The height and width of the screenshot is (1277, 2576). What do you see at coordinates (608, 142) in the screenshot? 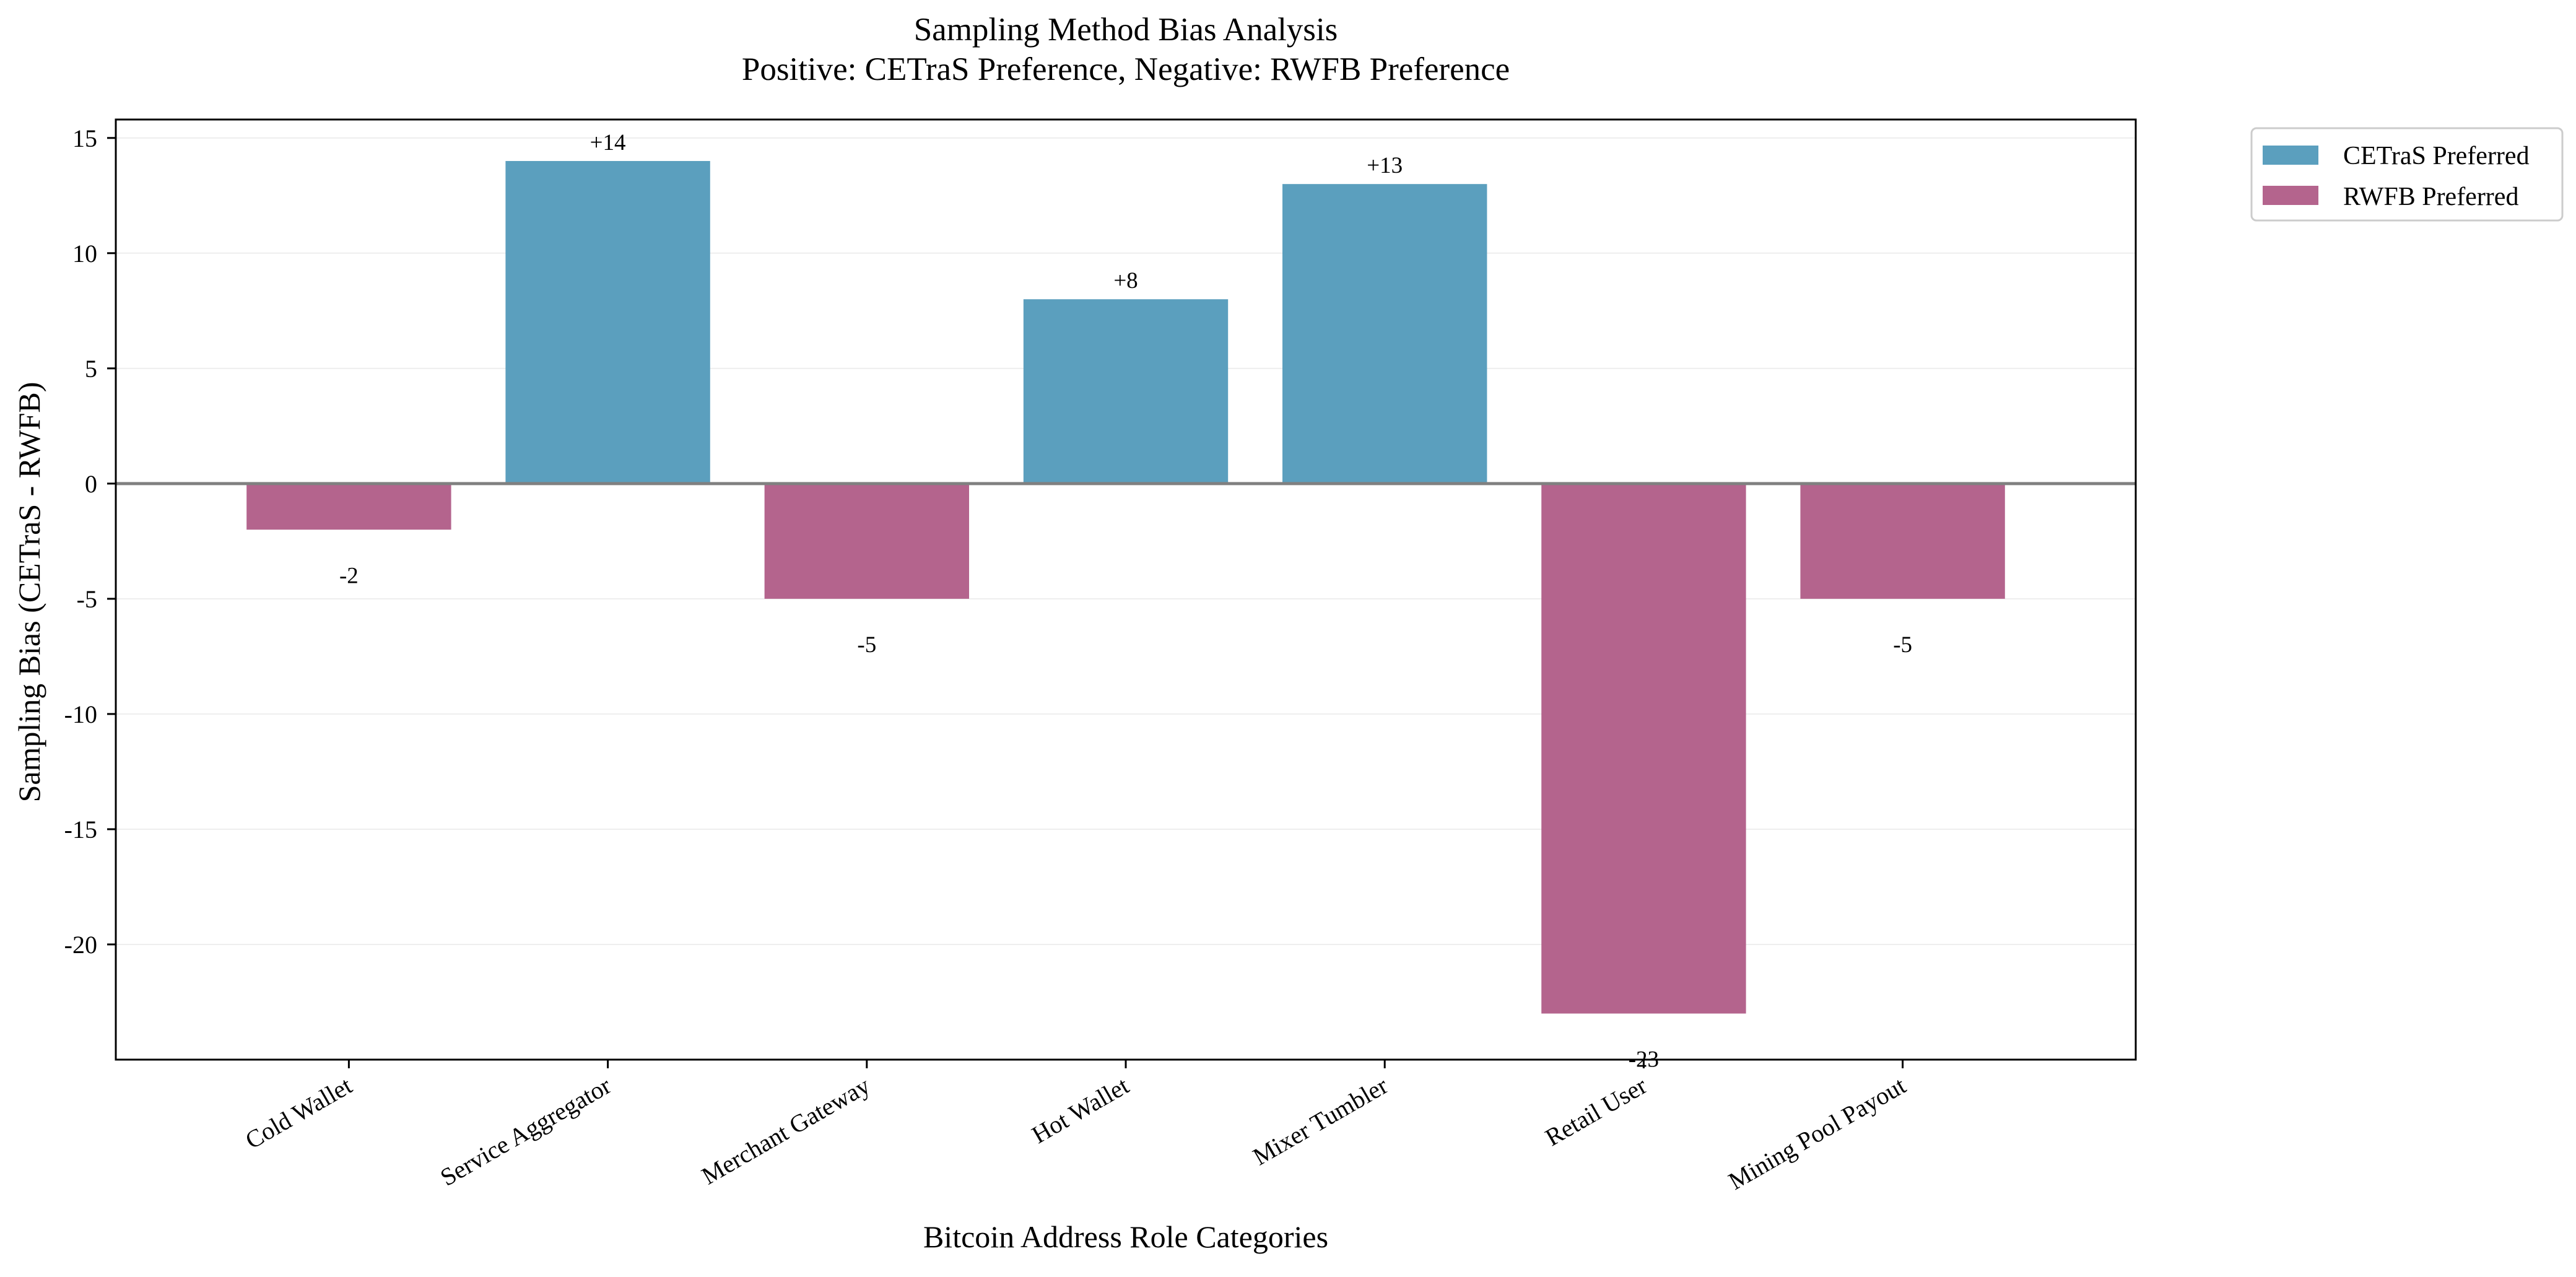
I see `data-label: +14` at bounding box center [608, 142].